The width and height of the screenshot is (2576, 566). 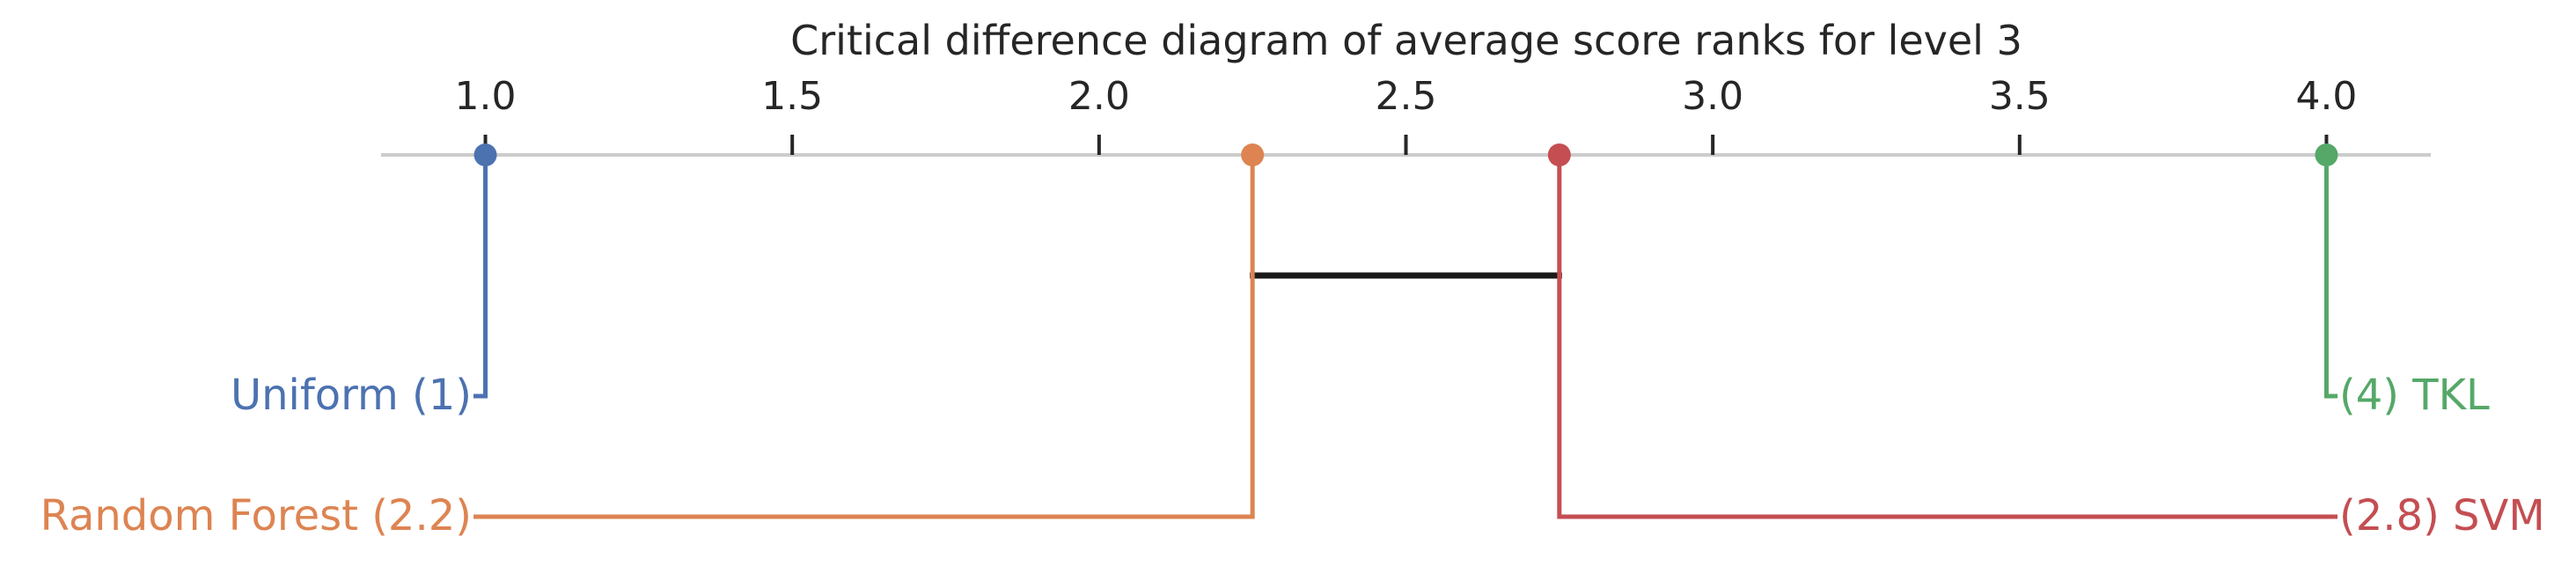 I want to click on tick-label: 3.0, so click(x=1712, y=97).